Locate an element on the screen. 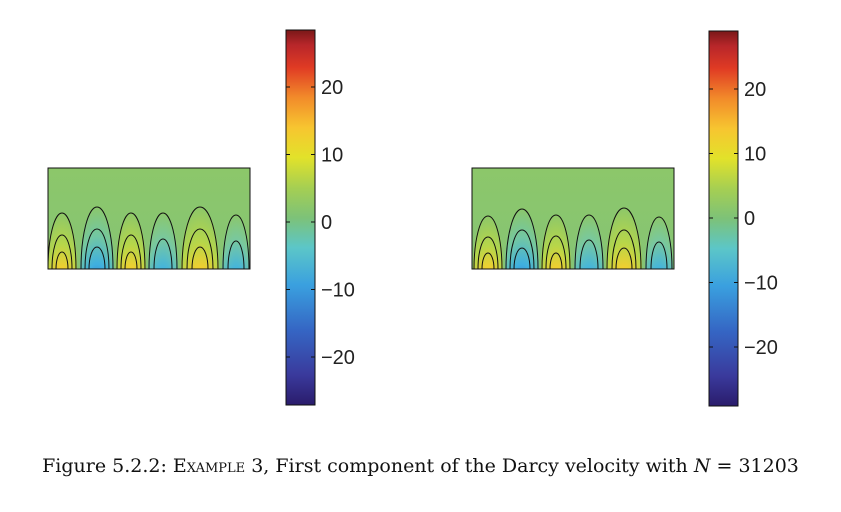 The height and width of the screenshot is (512, 841). colorbar-left-ticks: 20 10 0 −10 −20 is located at coordinates (320, 223).